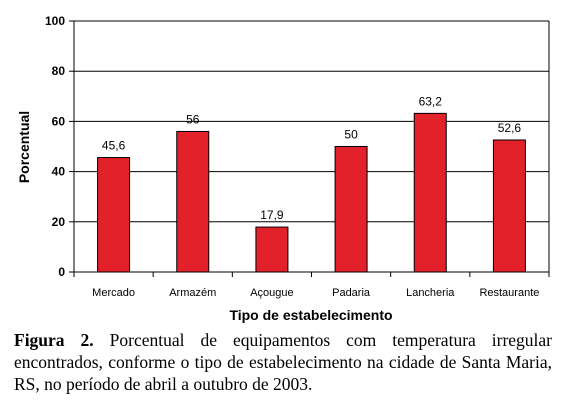  I want to click on y-axis-title: Porcentual, so click(24, 147).